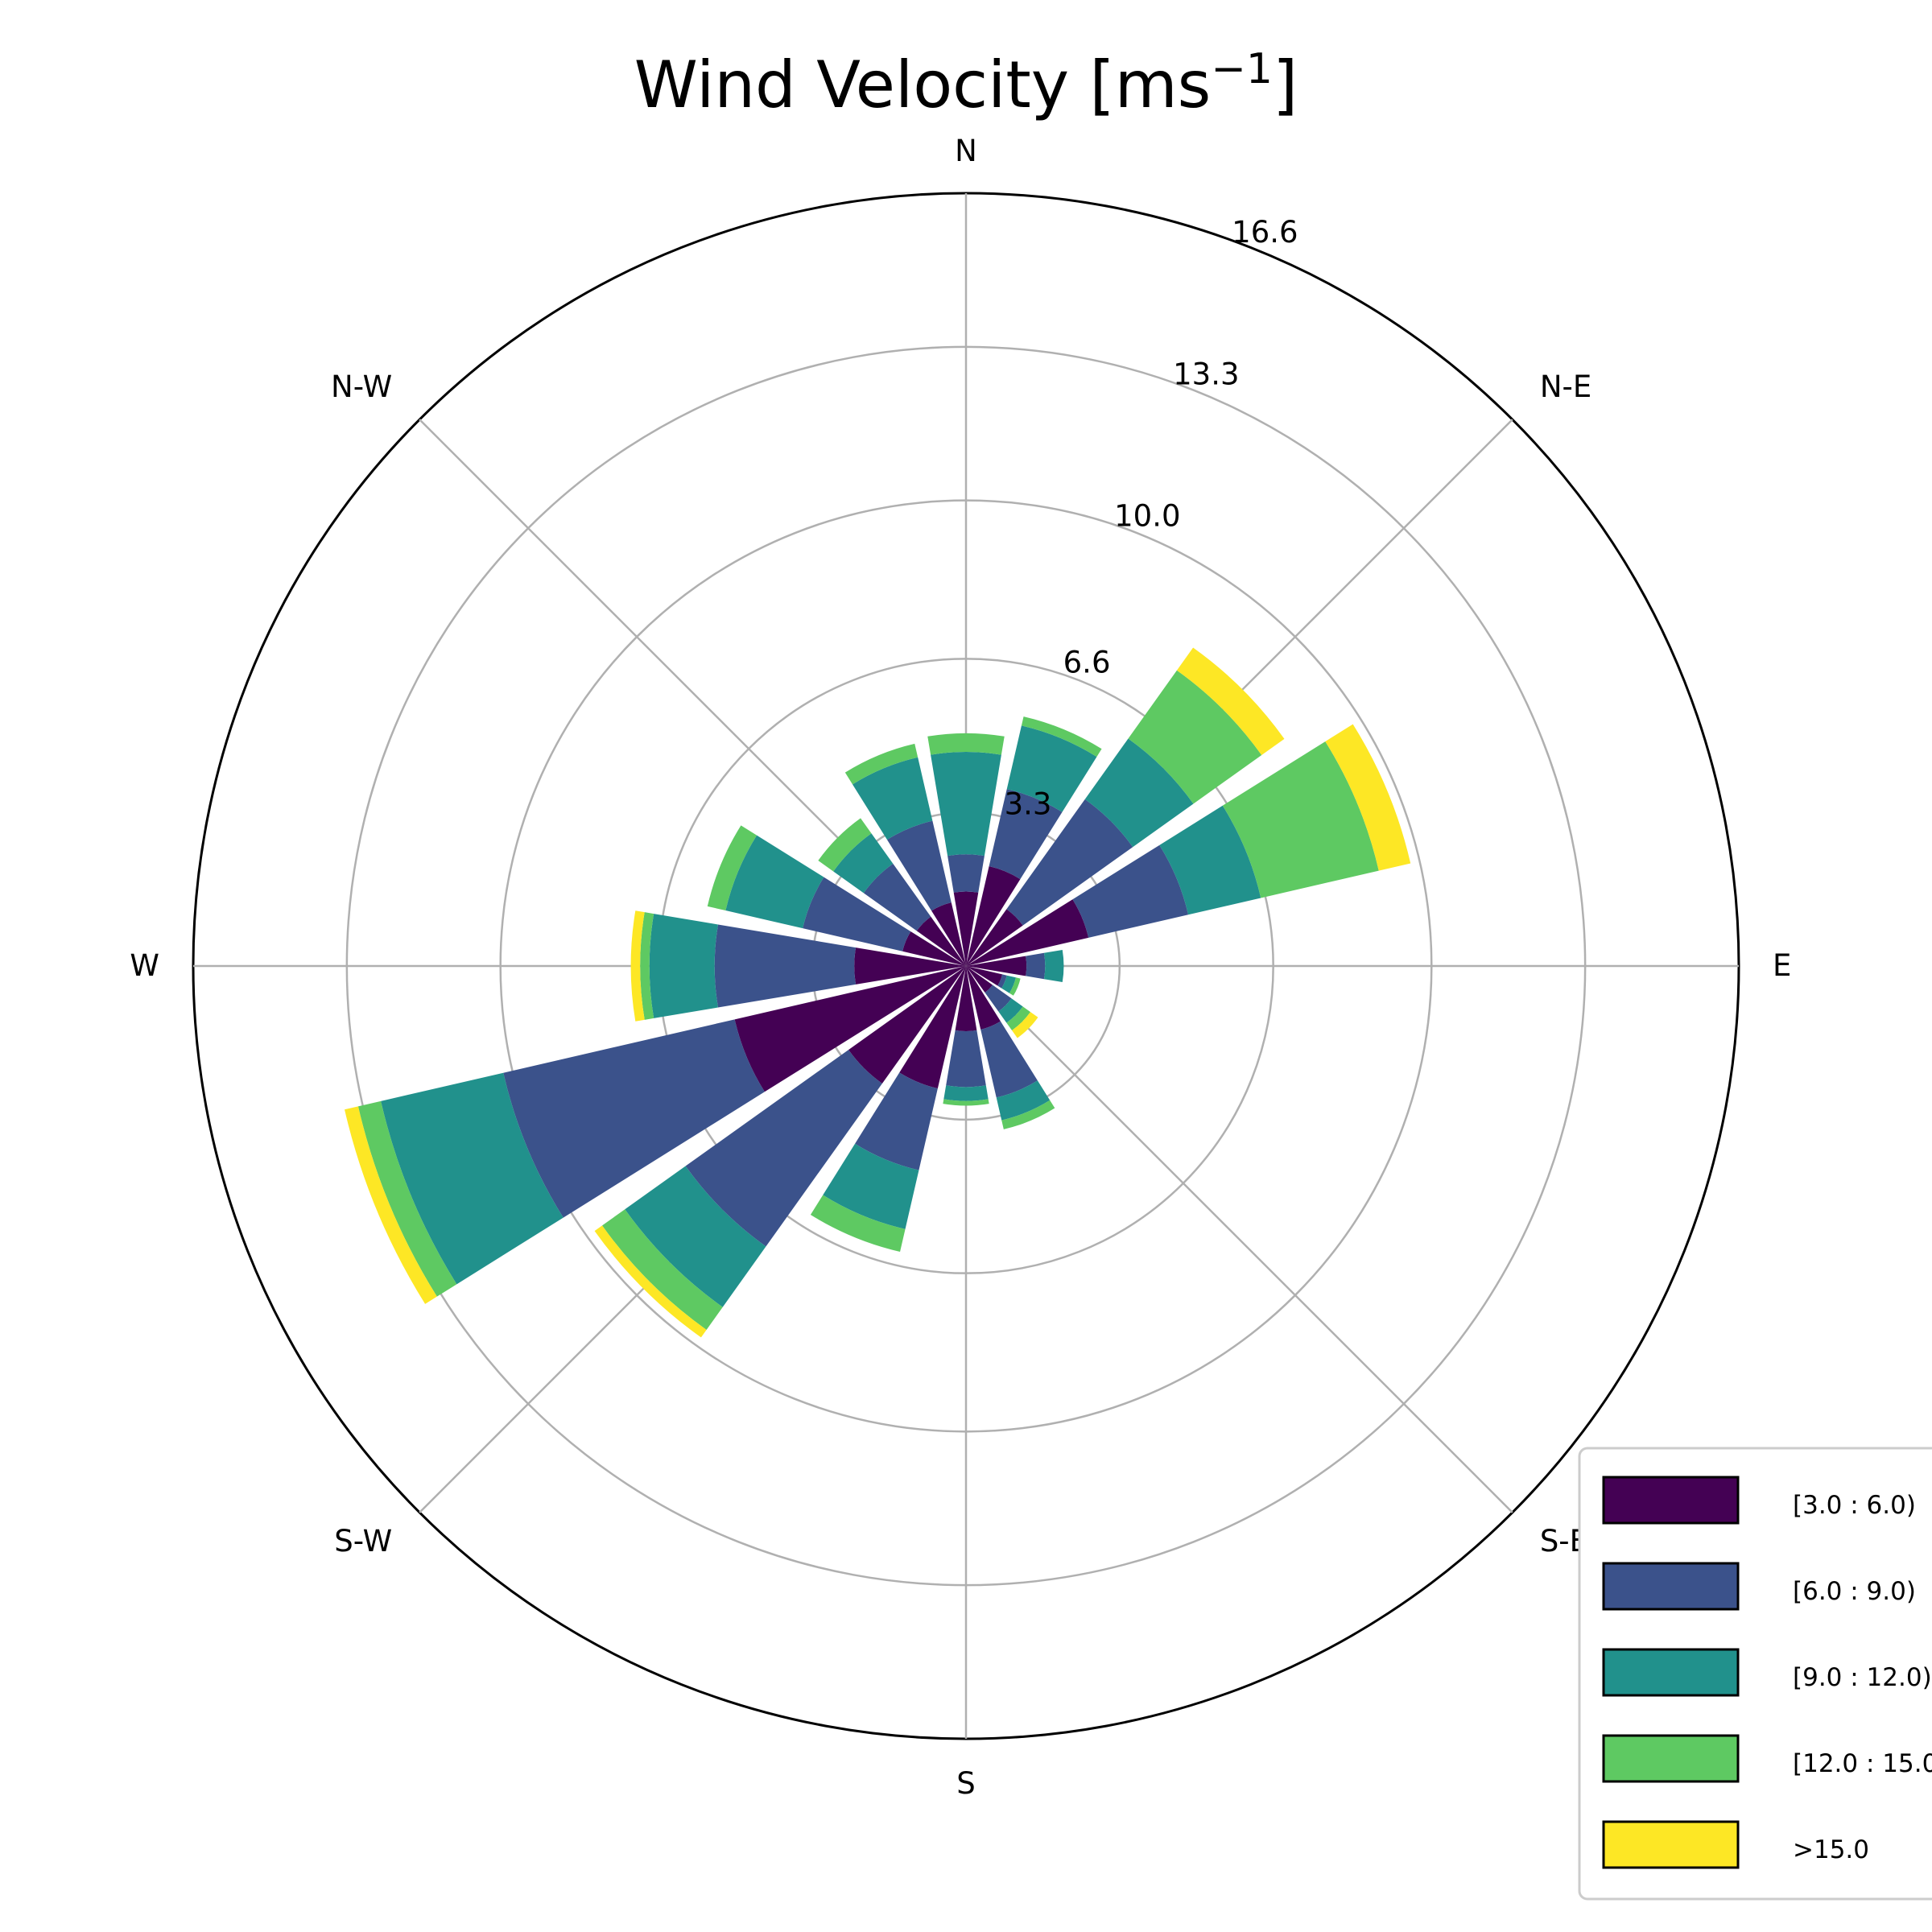 The height and width of the screenshot is (1932, 1932). I want to click on legend-label: [3.0 : 6.0), so click(1854, 1505).